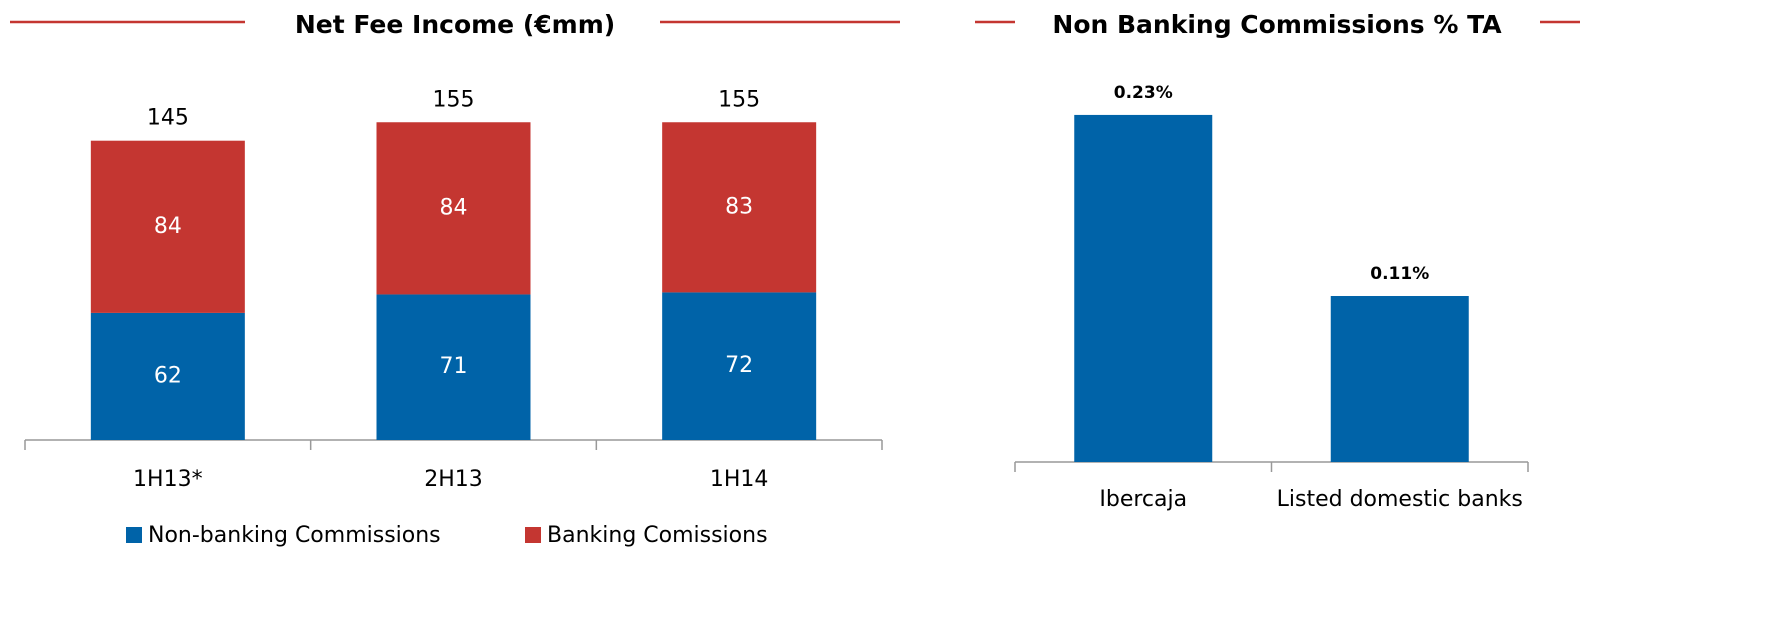 This screenshot has width=1786, height=622. Describe the element at coordinates (1399, 274) in the screenshot. I see `value-label: 0.11%` at that location.